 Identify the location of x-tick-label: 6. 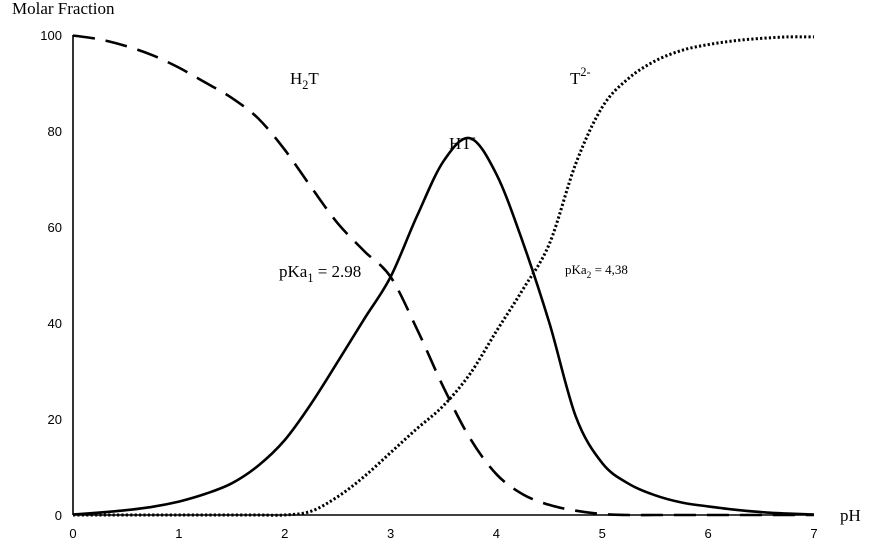
(708, 533).